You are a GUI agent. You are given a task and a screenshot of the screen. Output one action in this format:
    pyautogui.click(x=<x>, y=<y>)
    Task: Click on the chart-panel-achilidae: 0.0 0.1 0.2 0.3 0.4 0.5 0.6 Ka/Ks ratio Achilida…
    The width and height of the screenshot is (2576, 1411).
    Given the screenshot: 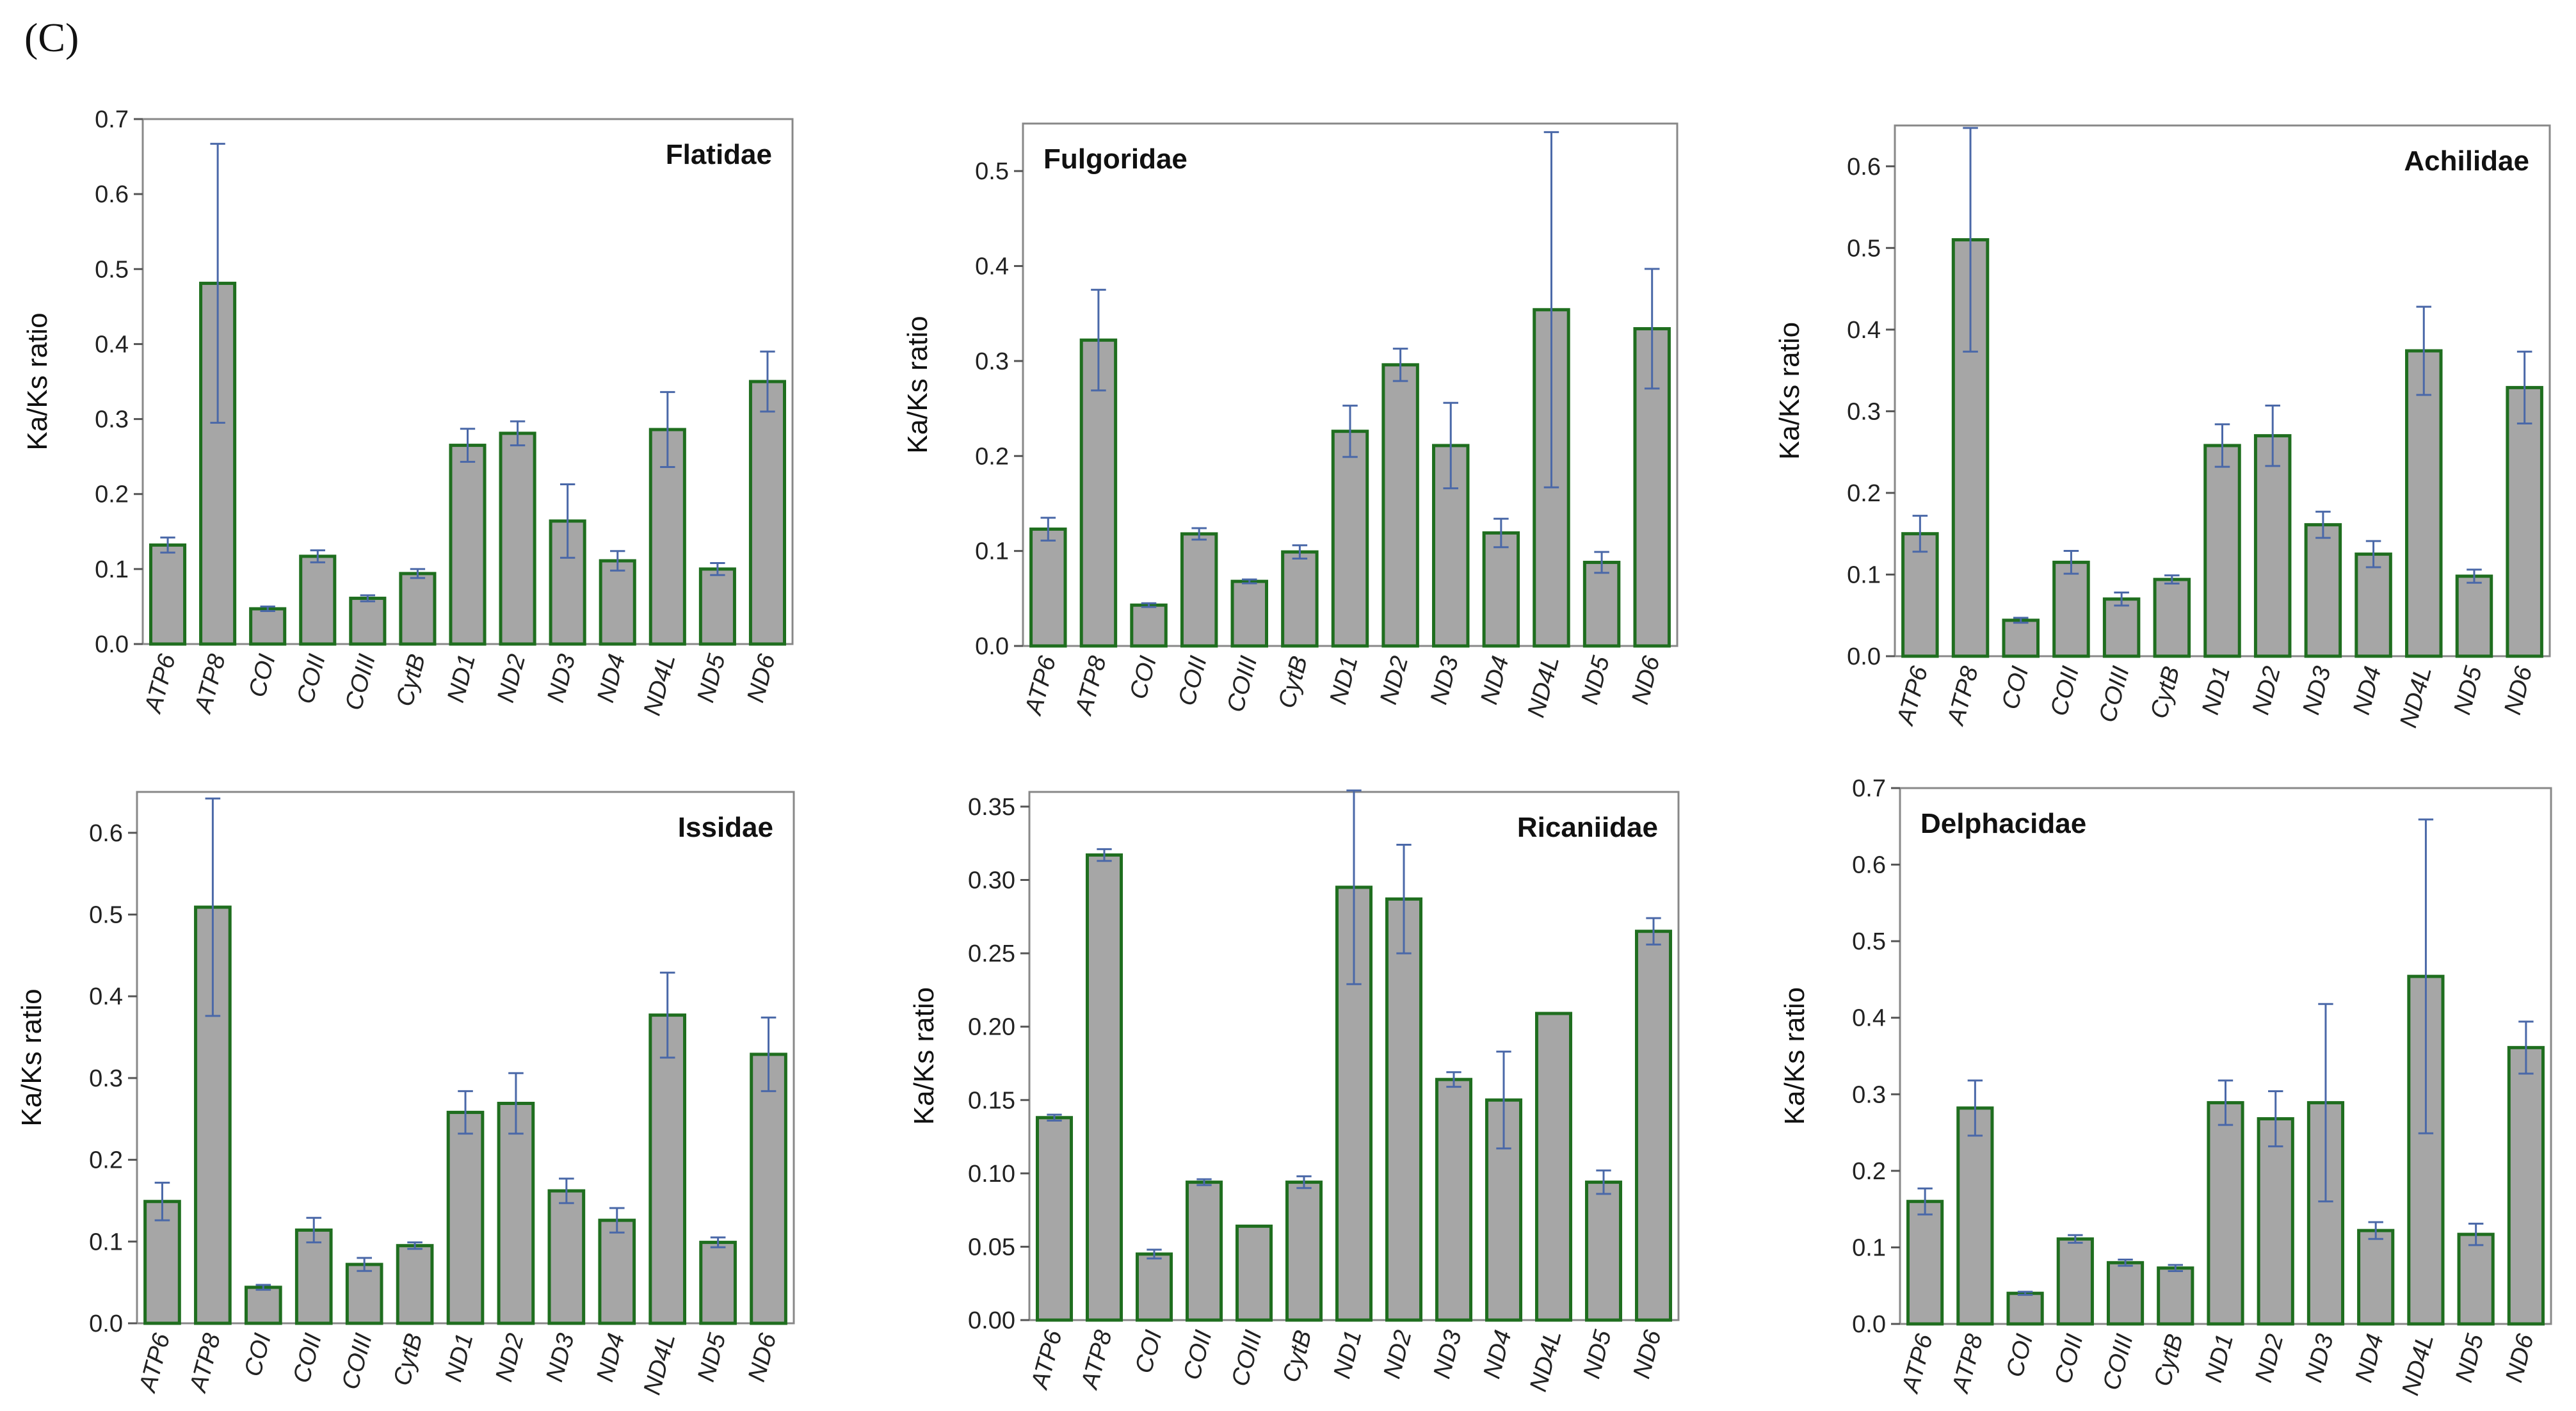 What is the action you would take?
    pyautogui.click(x=2162, y=427)
    